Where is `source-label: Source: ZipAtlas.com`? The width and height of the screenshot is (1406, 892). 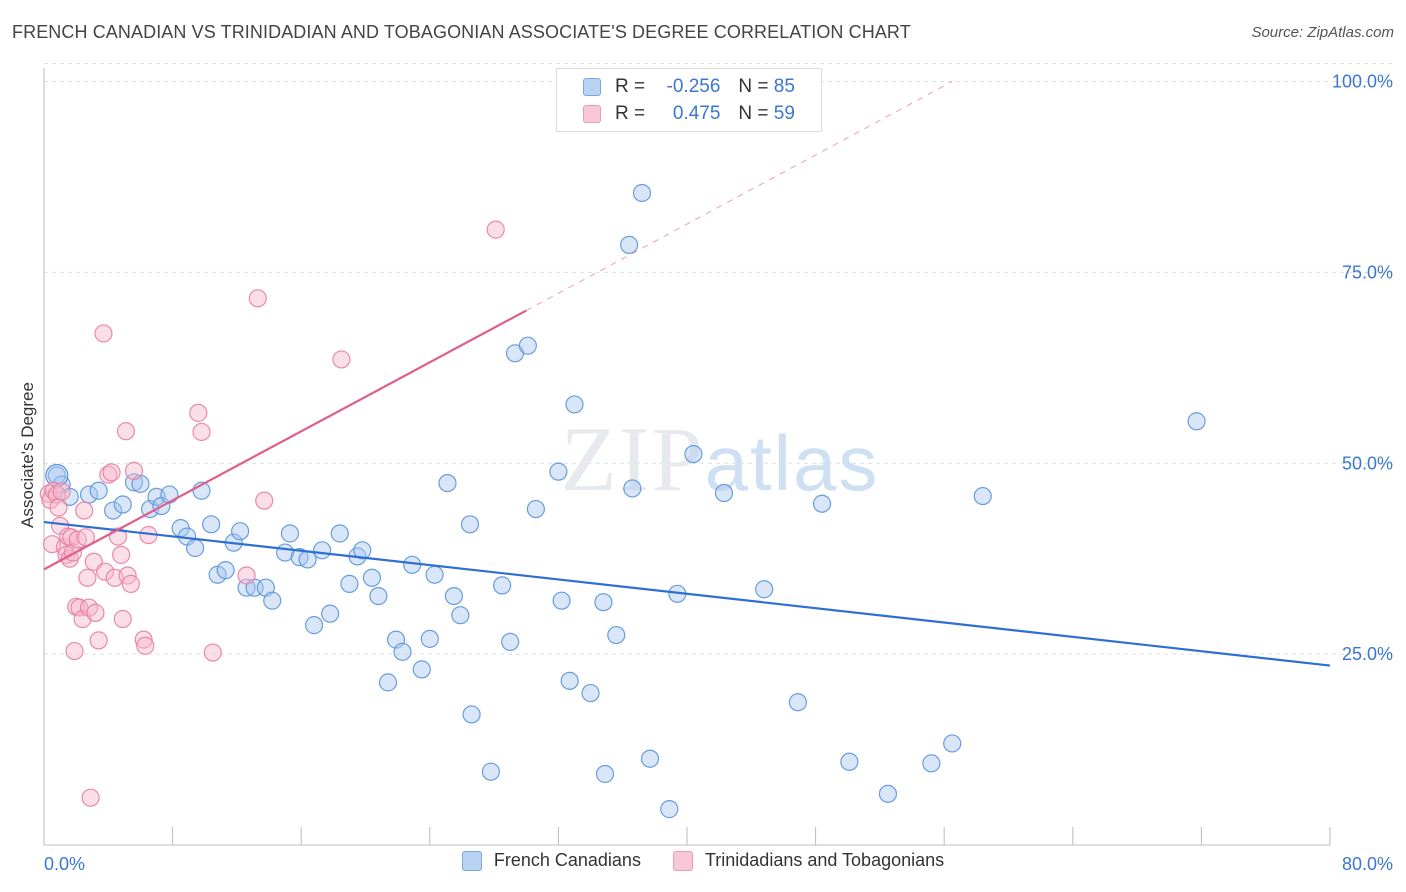 source-label: Source: ZipAtlas.com is located at coordinates (1322, 32).